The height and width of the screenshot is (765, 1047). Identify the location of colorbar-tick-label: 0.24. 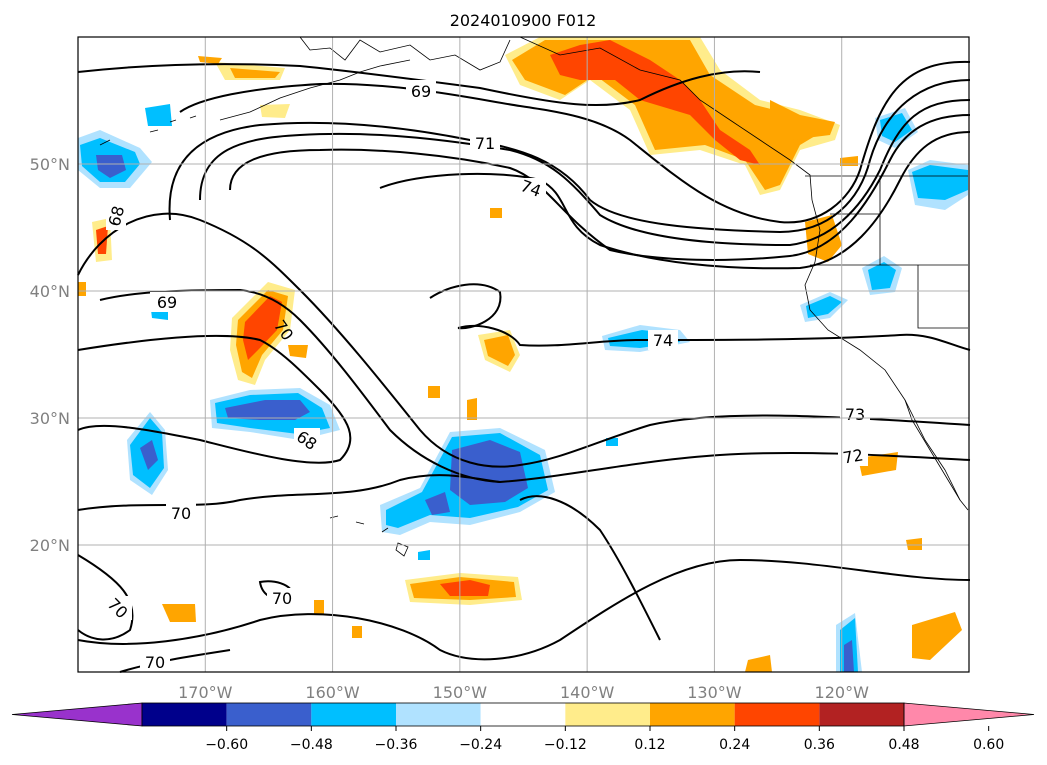
(734, 745).